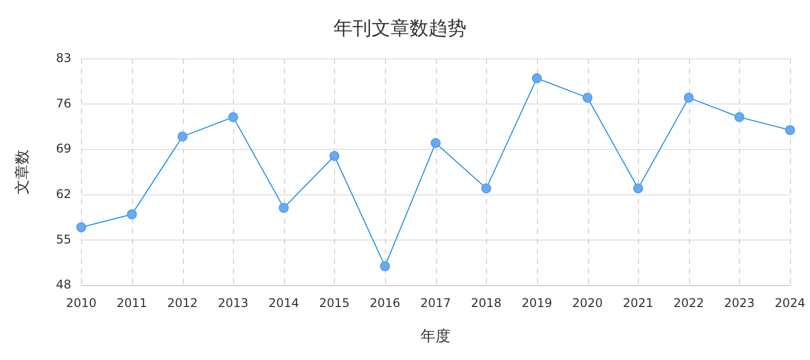 The image size is (810, 360). What do you see at coordinates (233, 303) in the screenshot?
I see `x-tick-label: 2013` at bounding box center [233, 303].